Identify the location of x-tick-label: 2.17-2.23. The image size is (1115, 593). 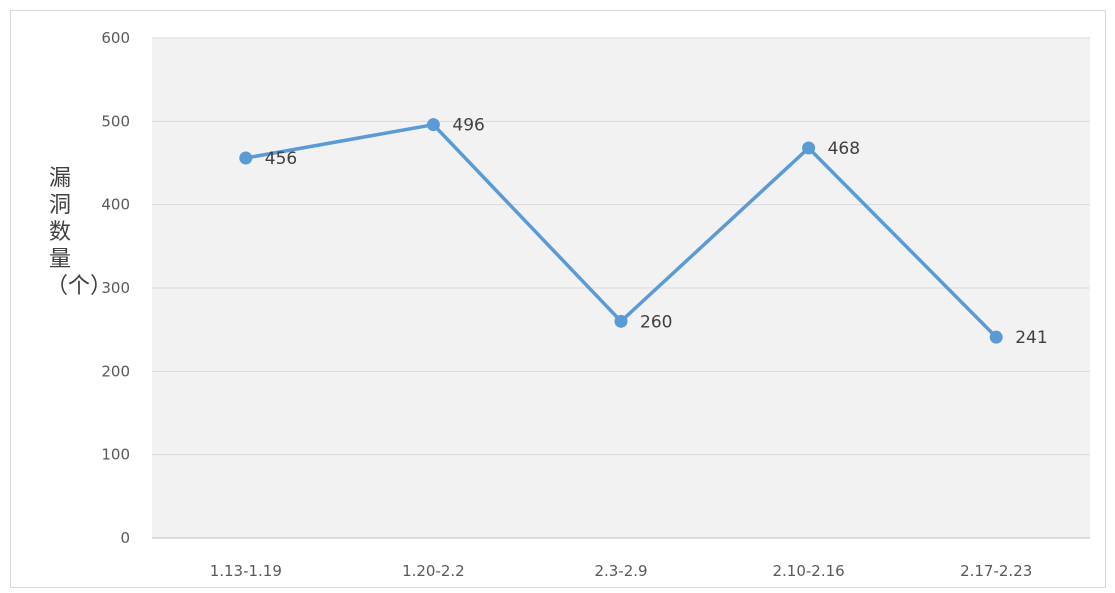
(996, 571).